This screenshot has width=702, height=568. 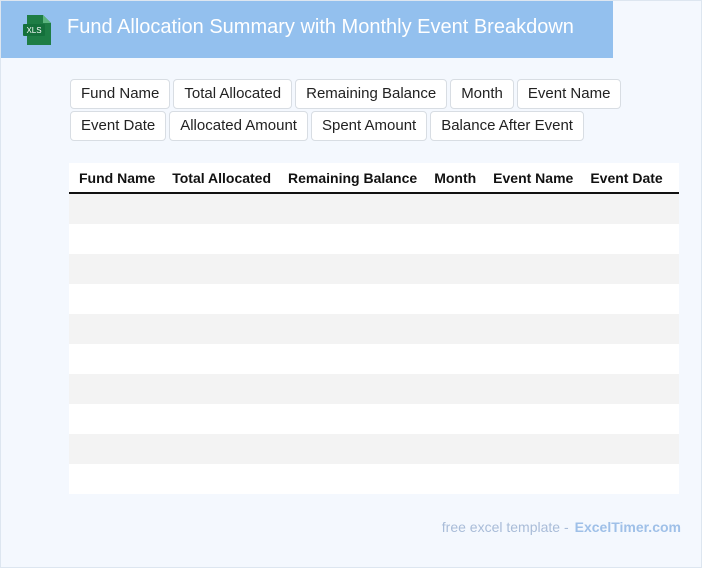 I want to click on column-header: Fund Name, so click(x=117, y=178).